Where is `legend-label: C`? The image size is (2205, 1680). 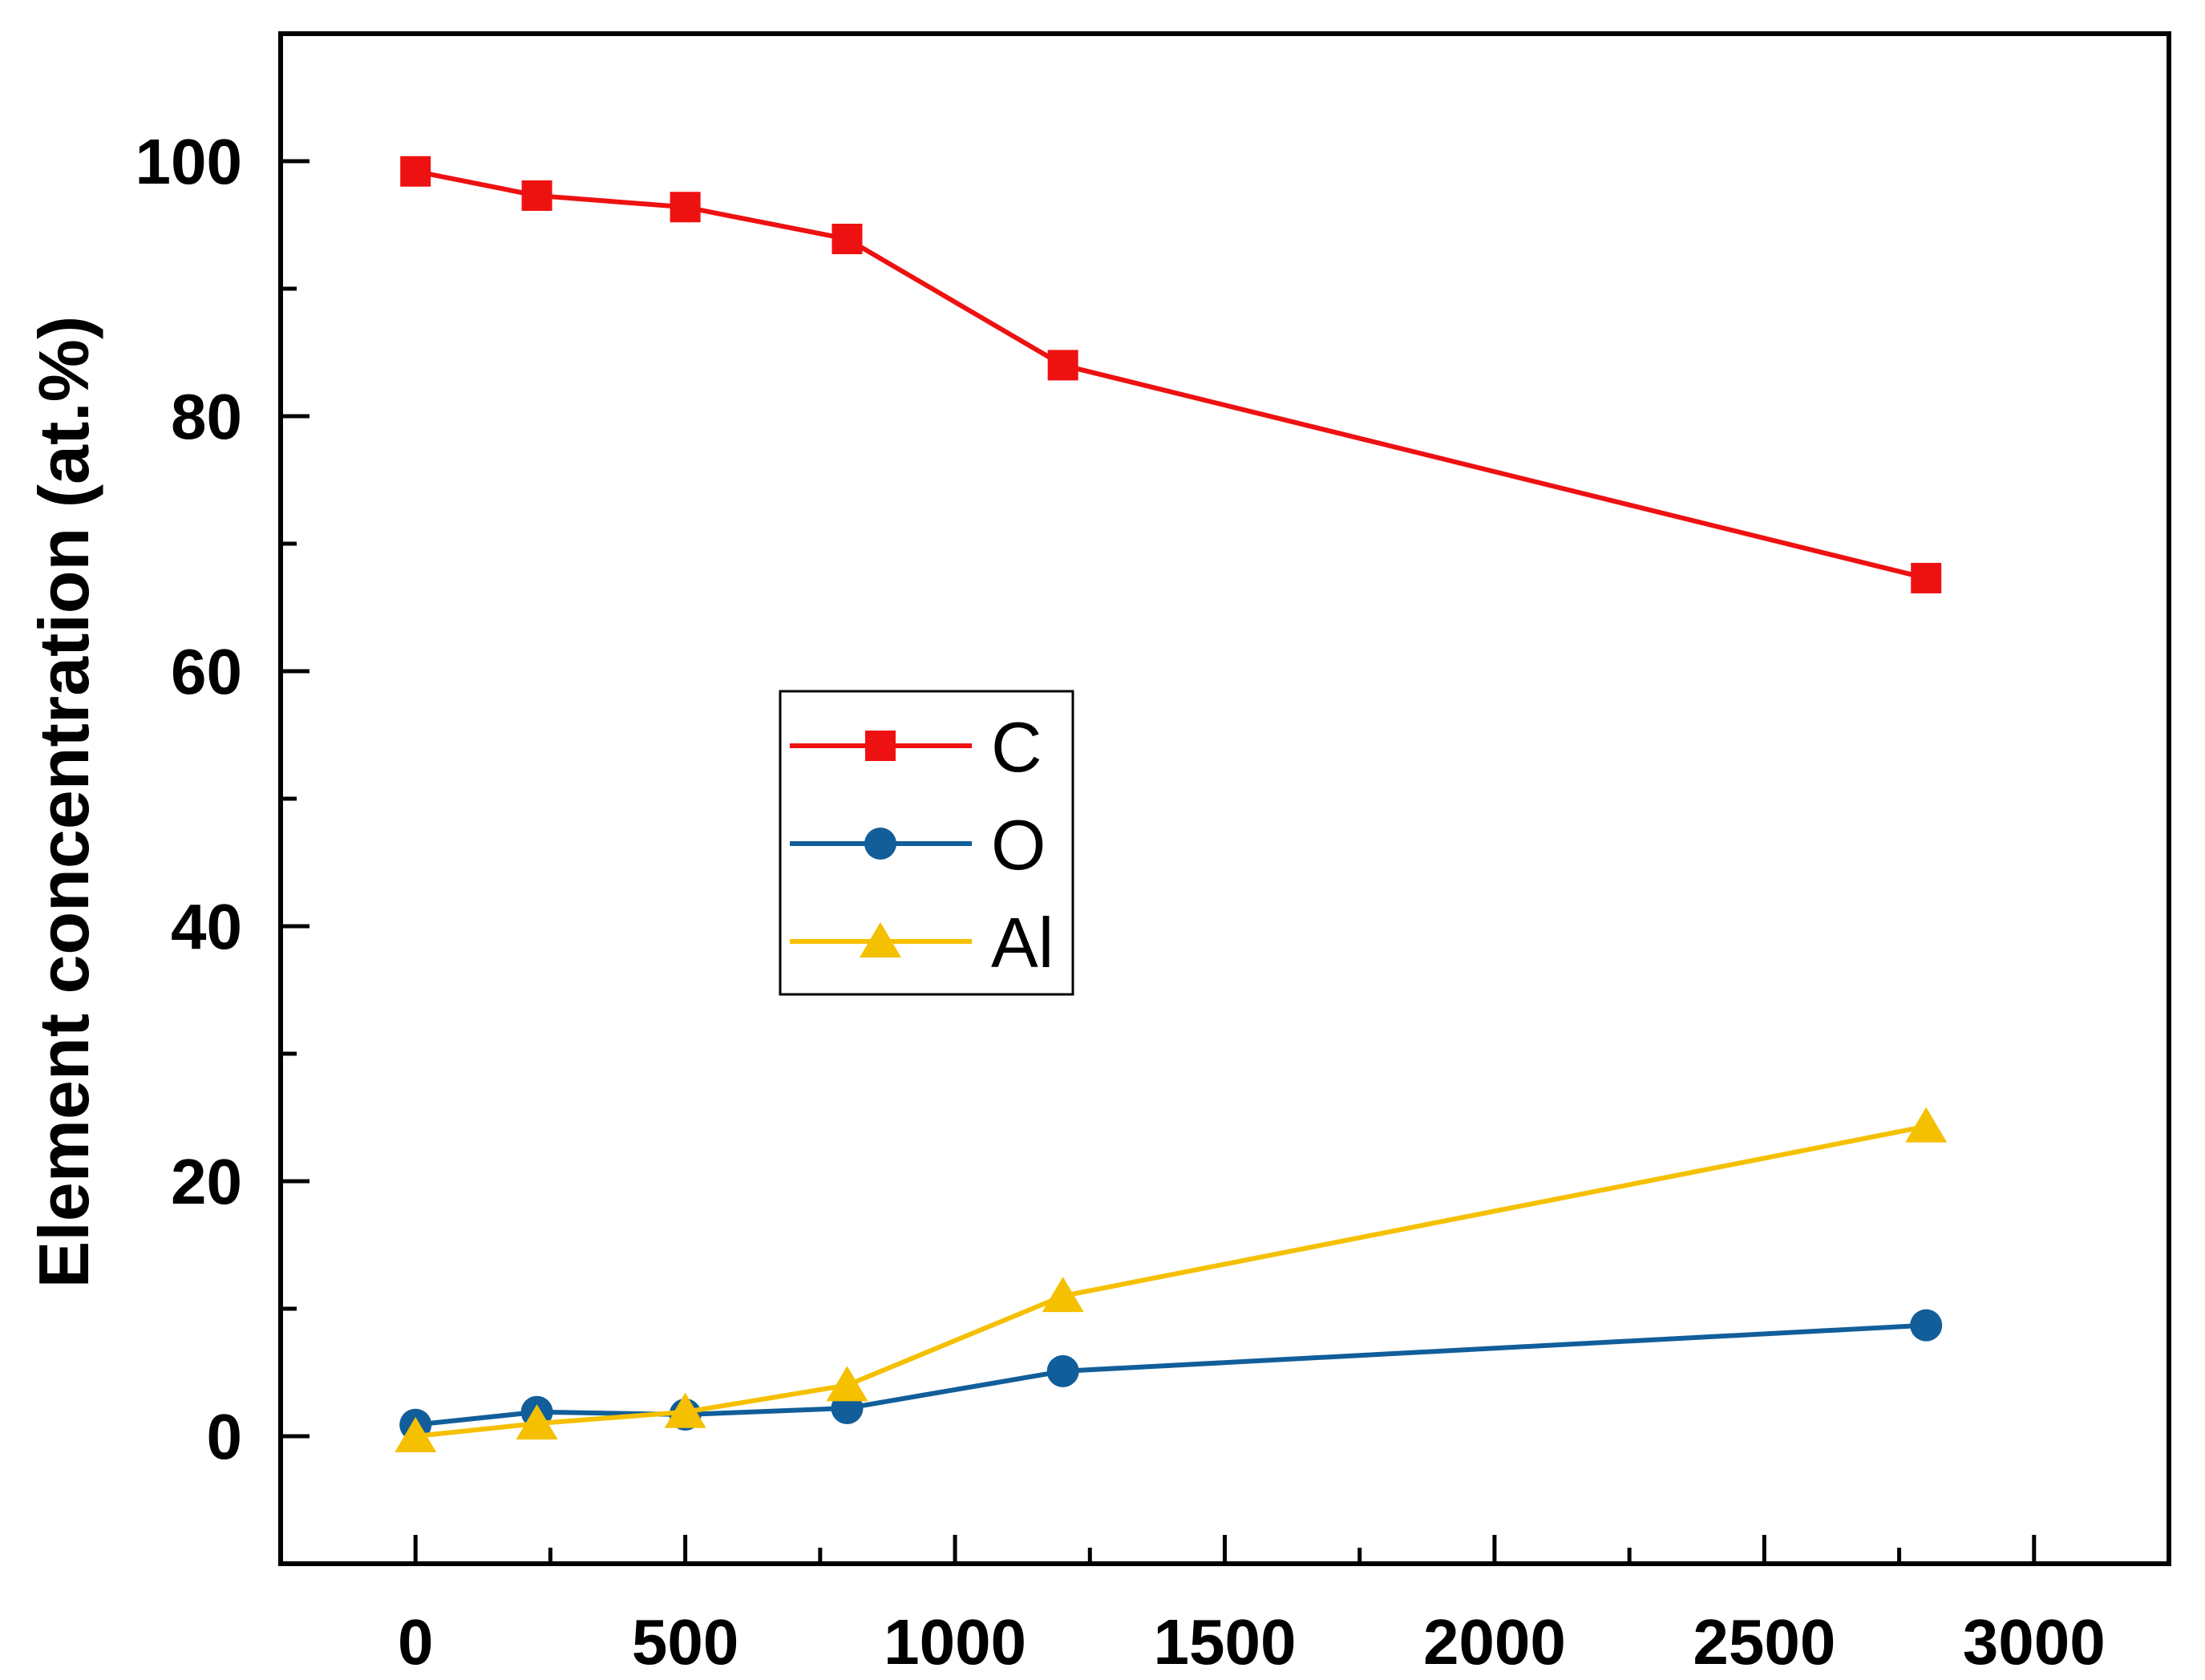
legend-label: C is located at coordinates (1016, 747).